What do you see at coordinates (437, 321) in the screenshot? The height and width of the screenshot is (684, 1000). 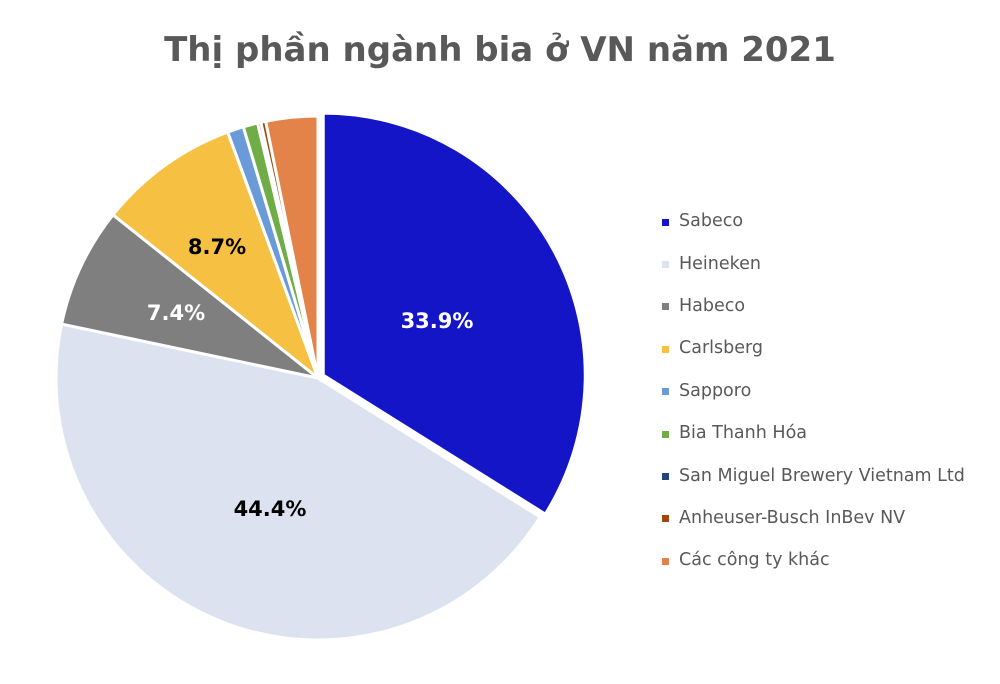 I see `slice-label-sabeco: 33.9%` at bounding box center [437, 321].